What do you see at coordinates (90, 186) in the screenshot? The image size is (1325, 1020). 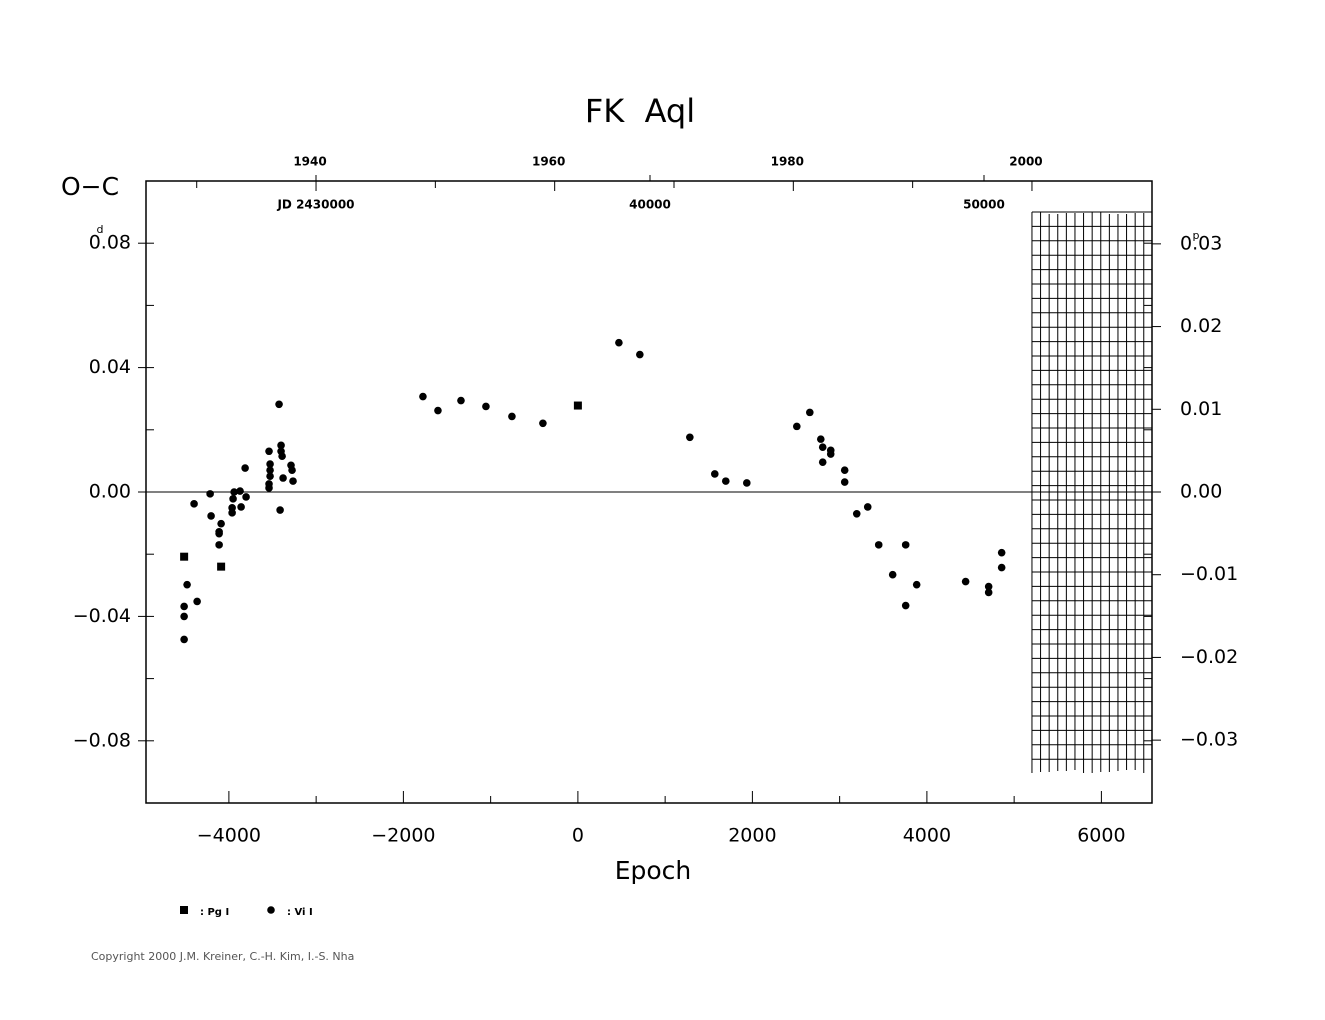 I see `y-axis-label: O−C` at bounding box center [90, 186].